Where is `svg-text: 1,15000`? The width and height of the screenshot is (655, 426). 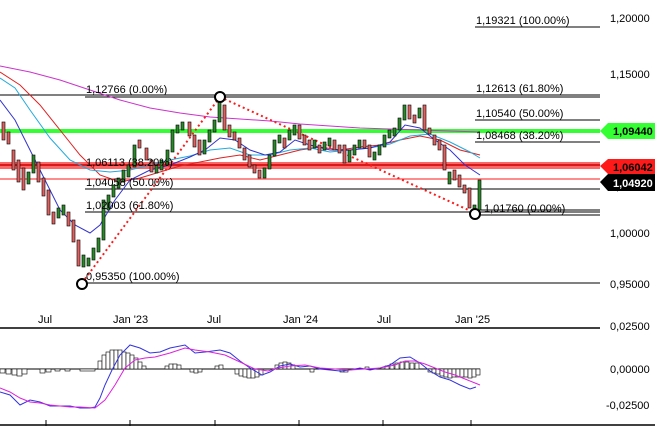
svg-text: 1,15000 is located at coordinates (630, 75).